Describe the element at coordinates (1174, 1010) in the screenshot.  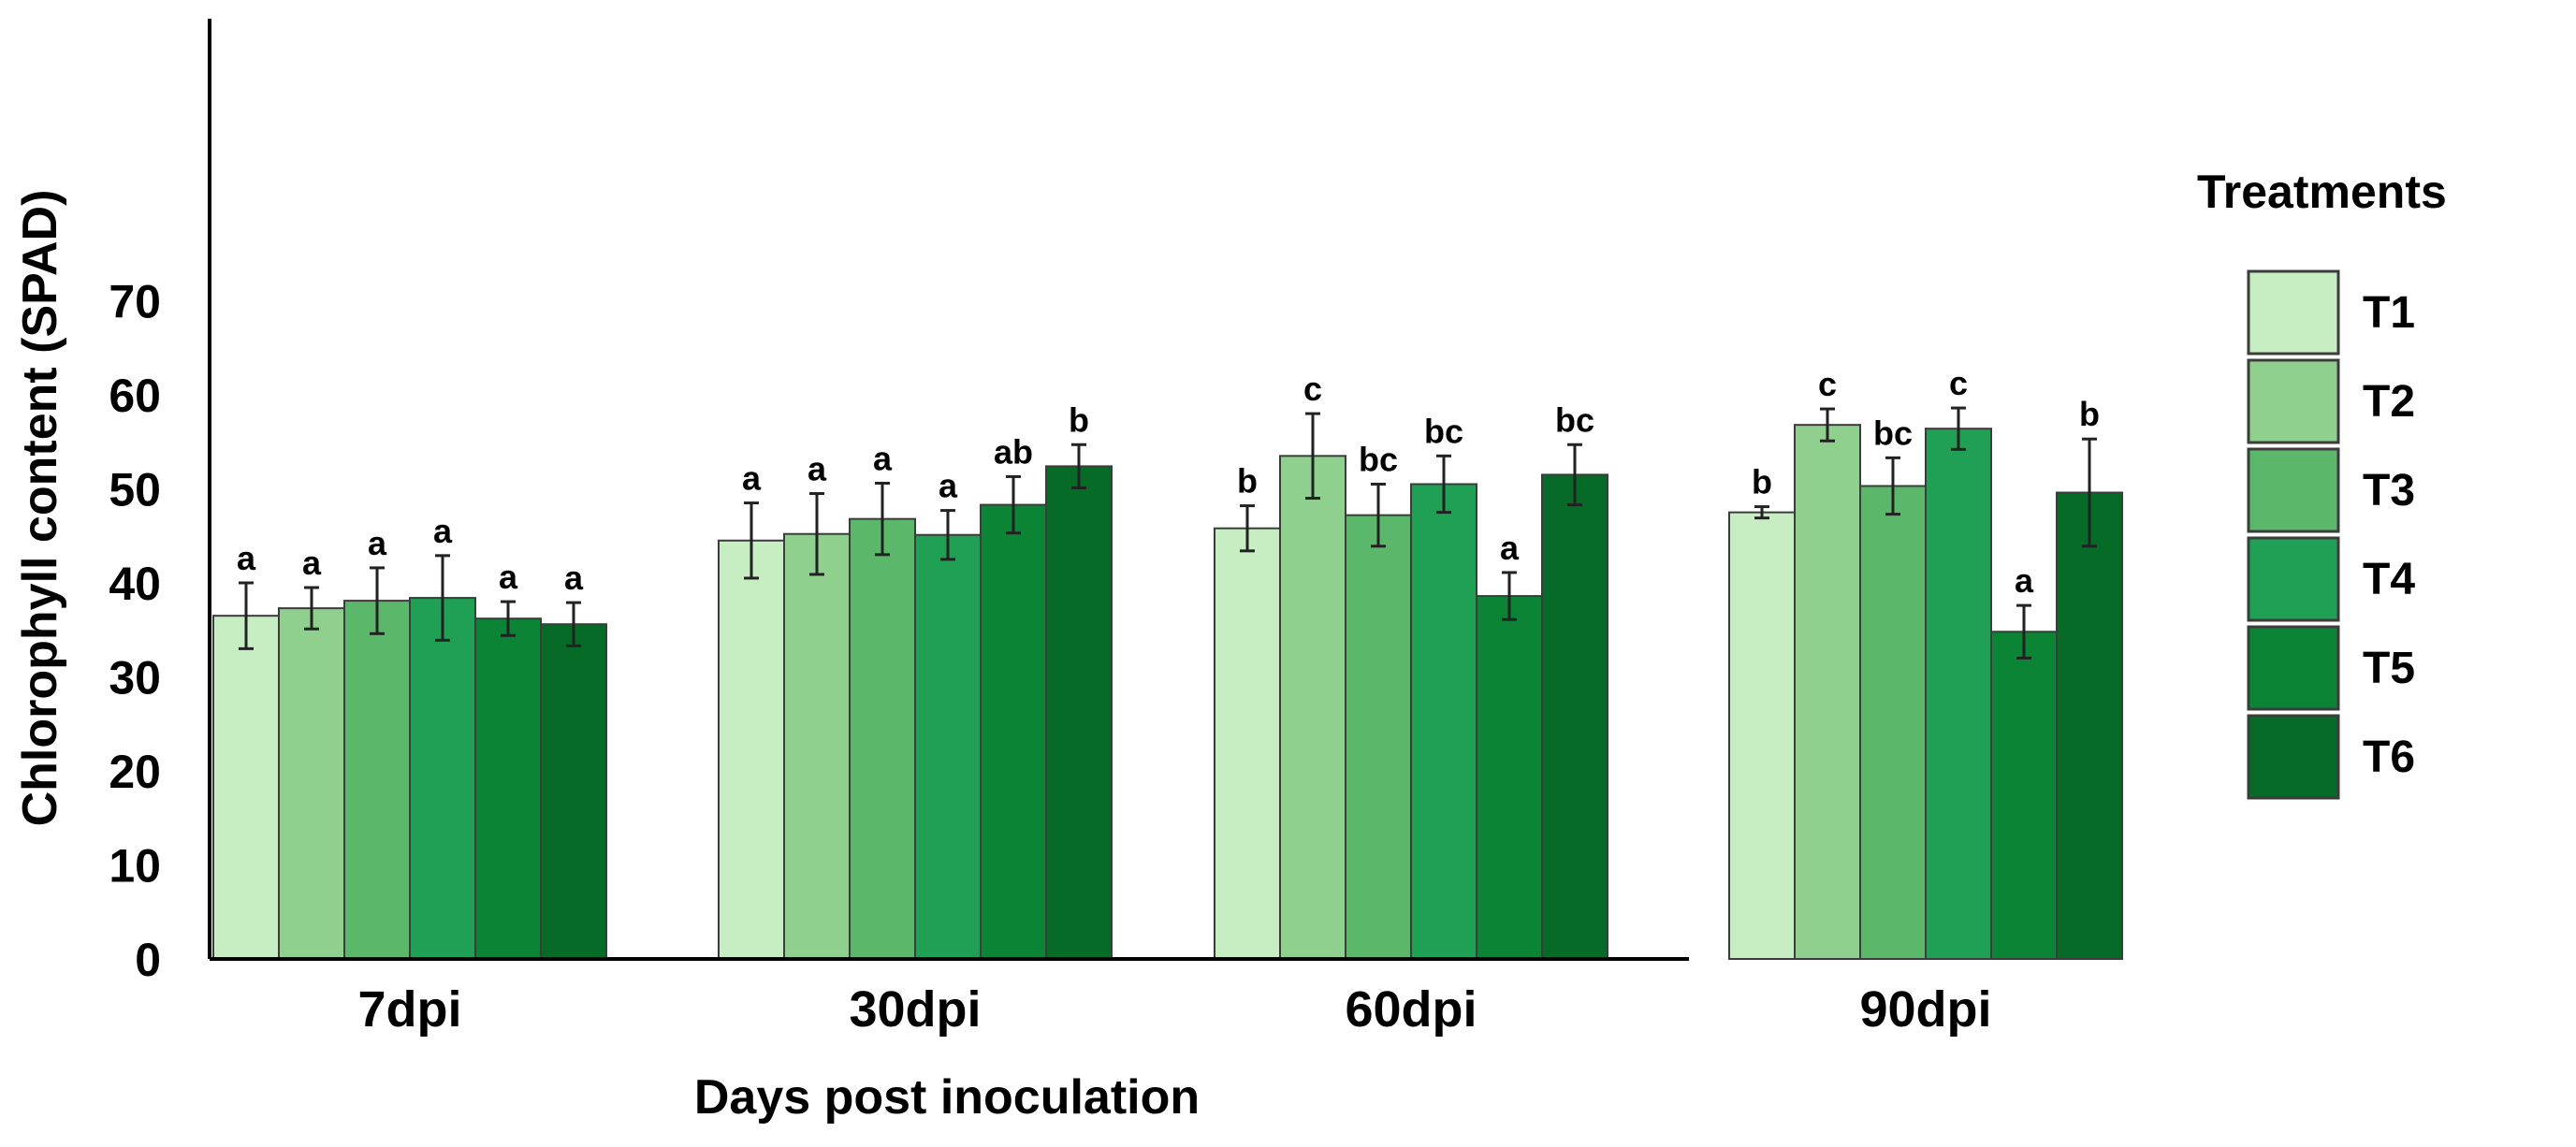
I see `x-category-labels: 7dpi 30dpi 60dpi 90dpi` at that location.